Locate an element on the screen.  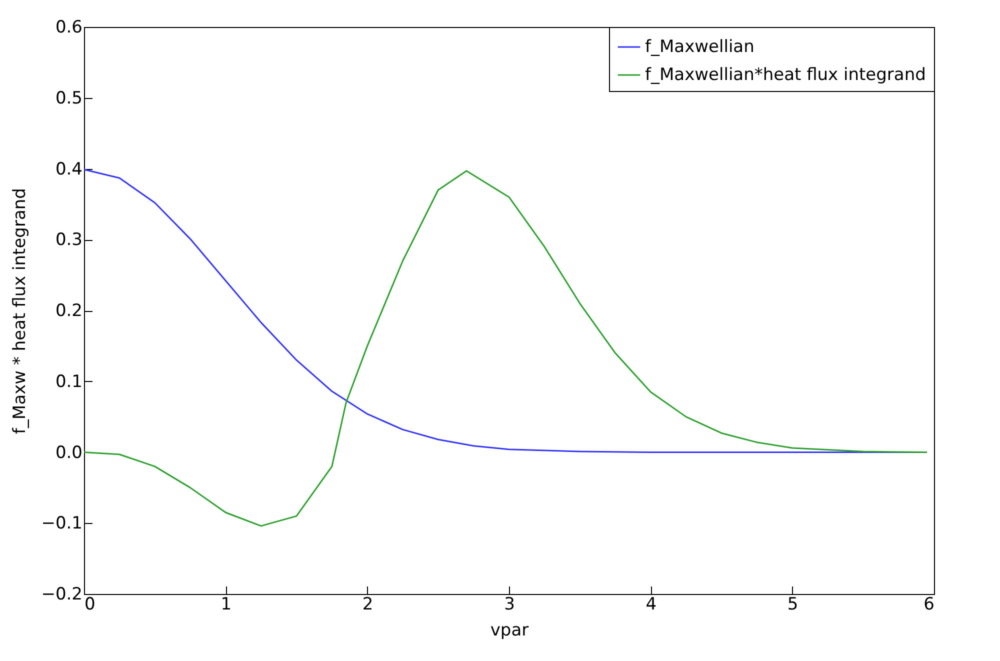
y-tick-label: 0.2 is located at coordinates (68, 311).